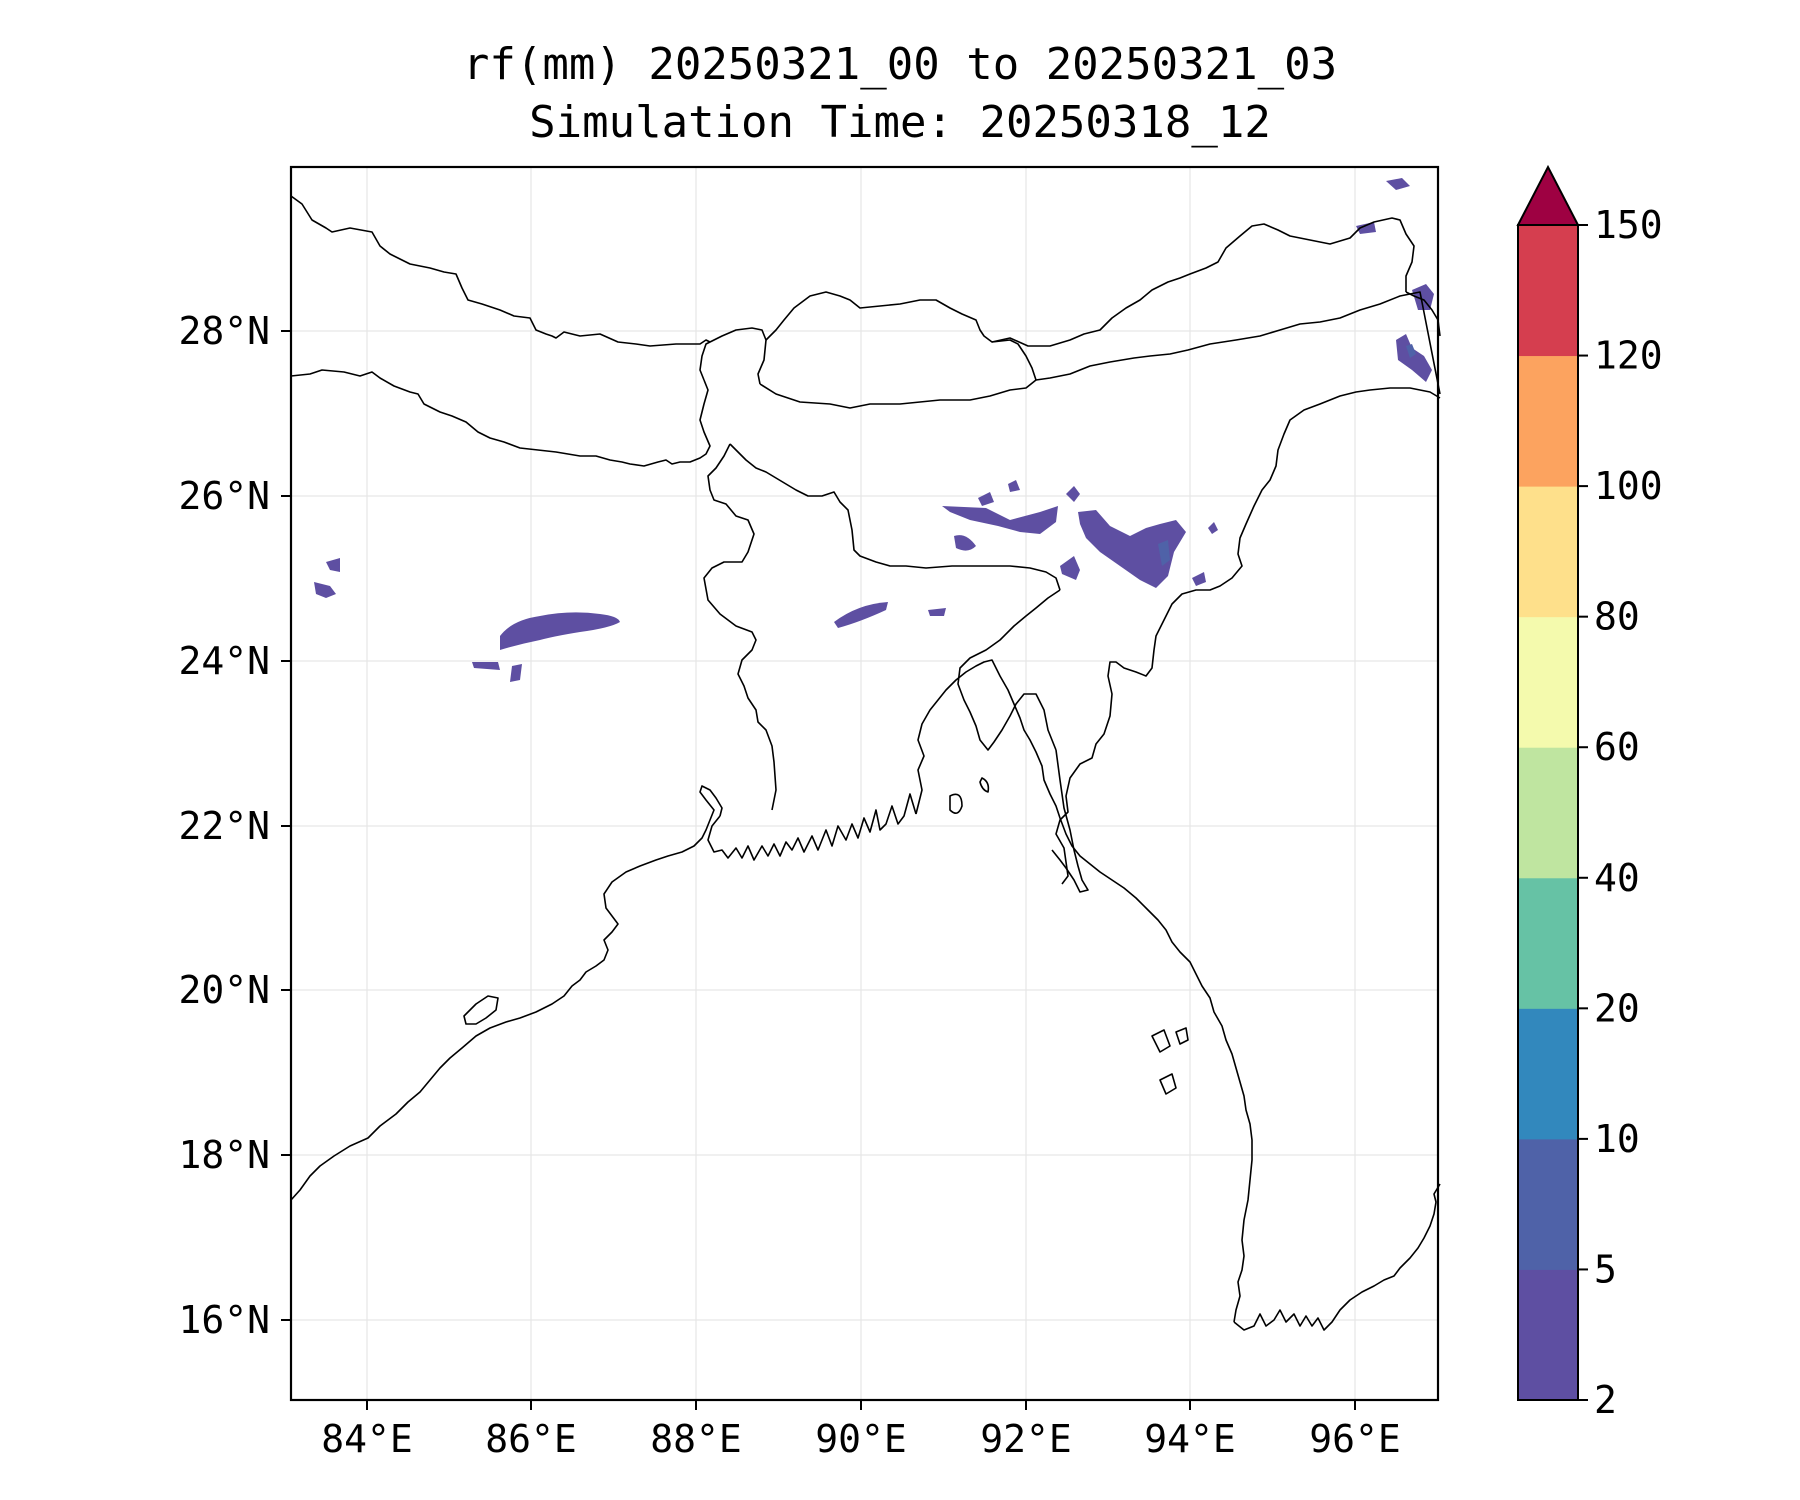 The height and width of the screenshot is (1500, 1800). What do you see at coordinates (900, 122) in the screenshot?
I see `title-line-2: Simulation Time: 20250318_12` at bounding box center [900, 122].